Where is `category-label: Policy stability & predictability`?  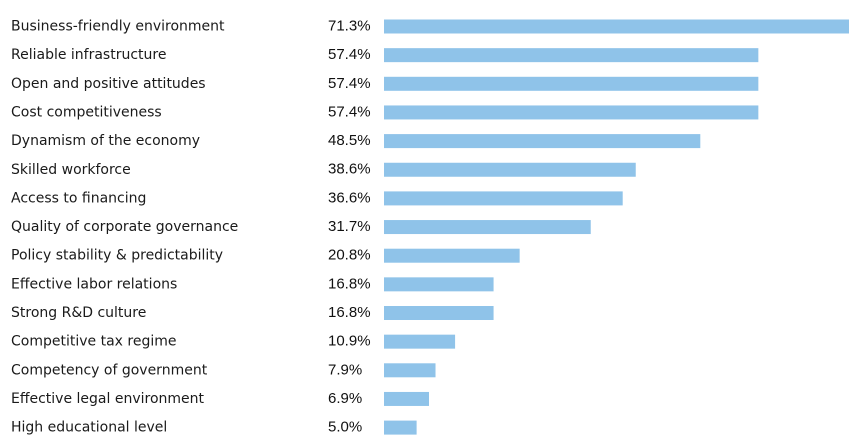
category-label: Policy stability & predictability is located at coordinates (117, 256).